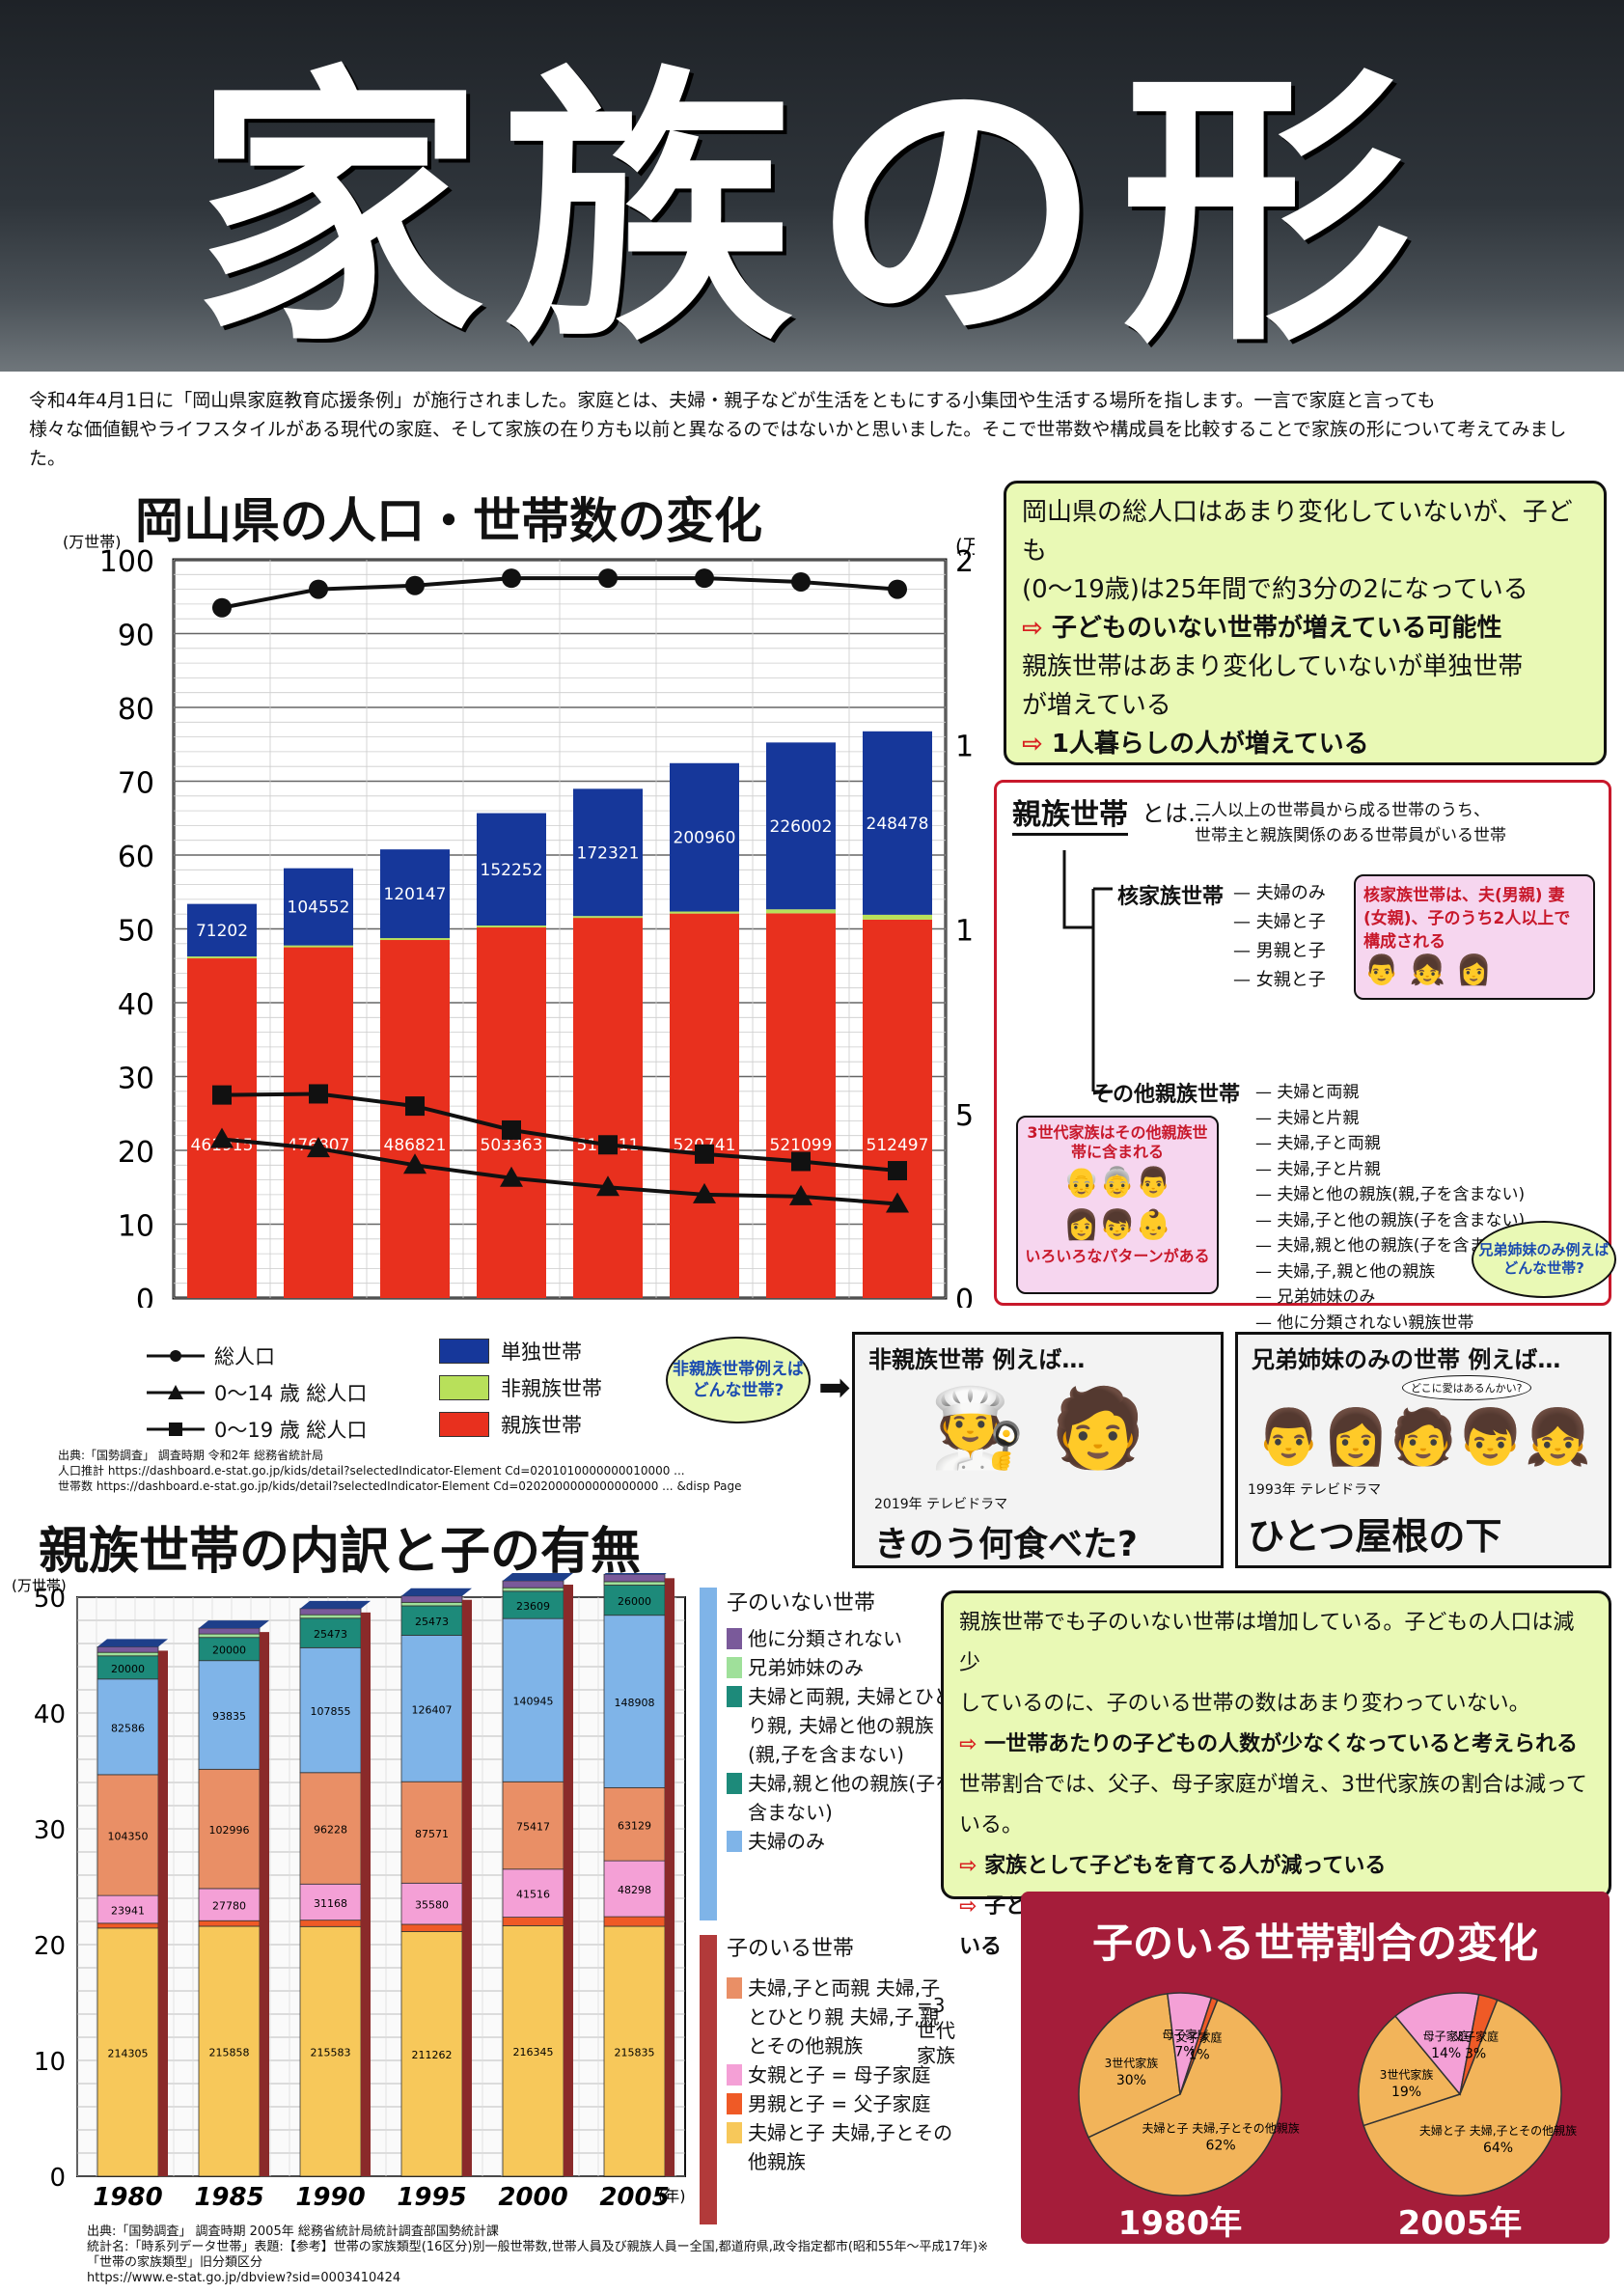  I want to click on bar-label: 214305, so click(129, 2053).